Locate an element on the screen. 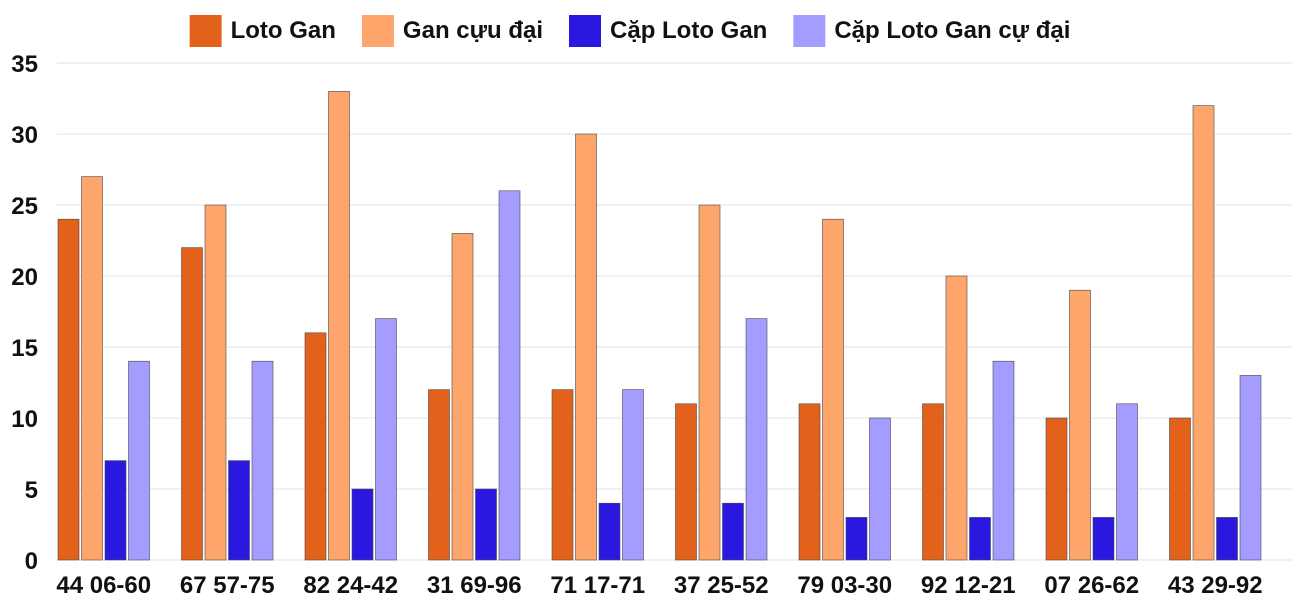 The height and width of the screenshot is (600, 1300). legend-label-gan-cuu-dai: Gan cựu đại is located at coordinates (473, 30).